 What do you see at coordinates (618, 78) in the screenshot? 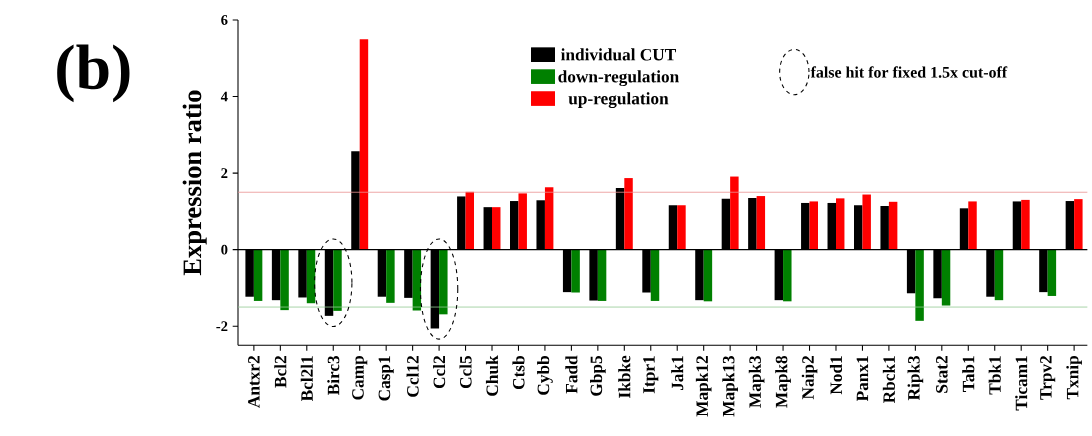
I see `legend-label: down-regulation` at bounding box center [618, 78].